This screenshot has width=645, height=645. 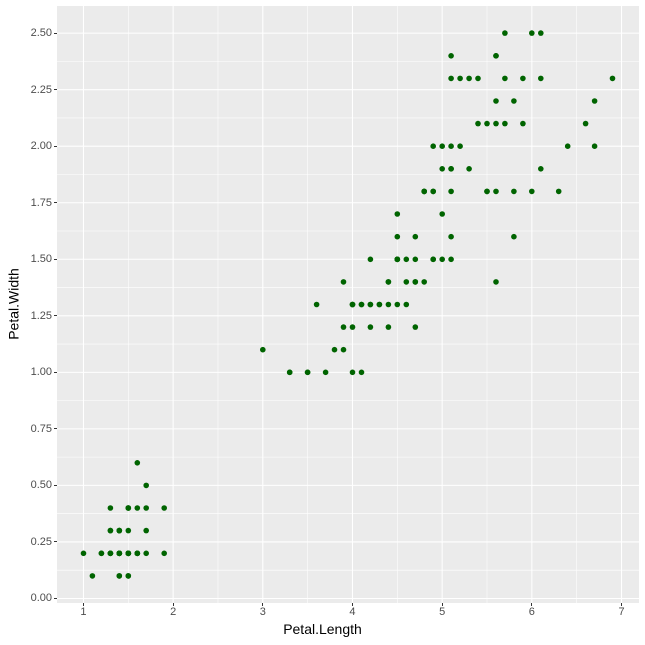 What do you see at coordinates (41, 202) in the screenshot?
I see `y-tick-label: 1.75` at bounding box center [41, 202].